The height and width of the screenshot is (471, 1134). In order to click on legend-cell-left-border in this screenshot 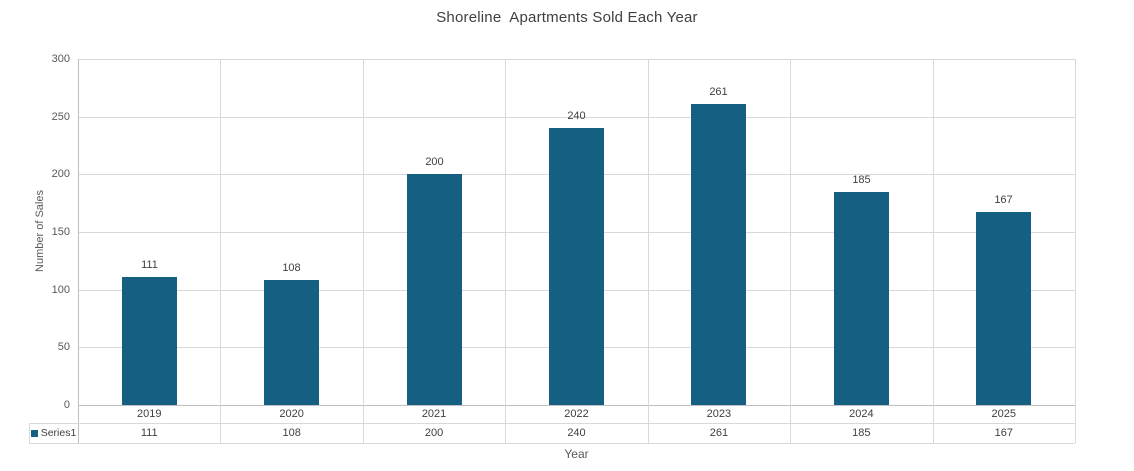, I will do `click(29, 433)`.